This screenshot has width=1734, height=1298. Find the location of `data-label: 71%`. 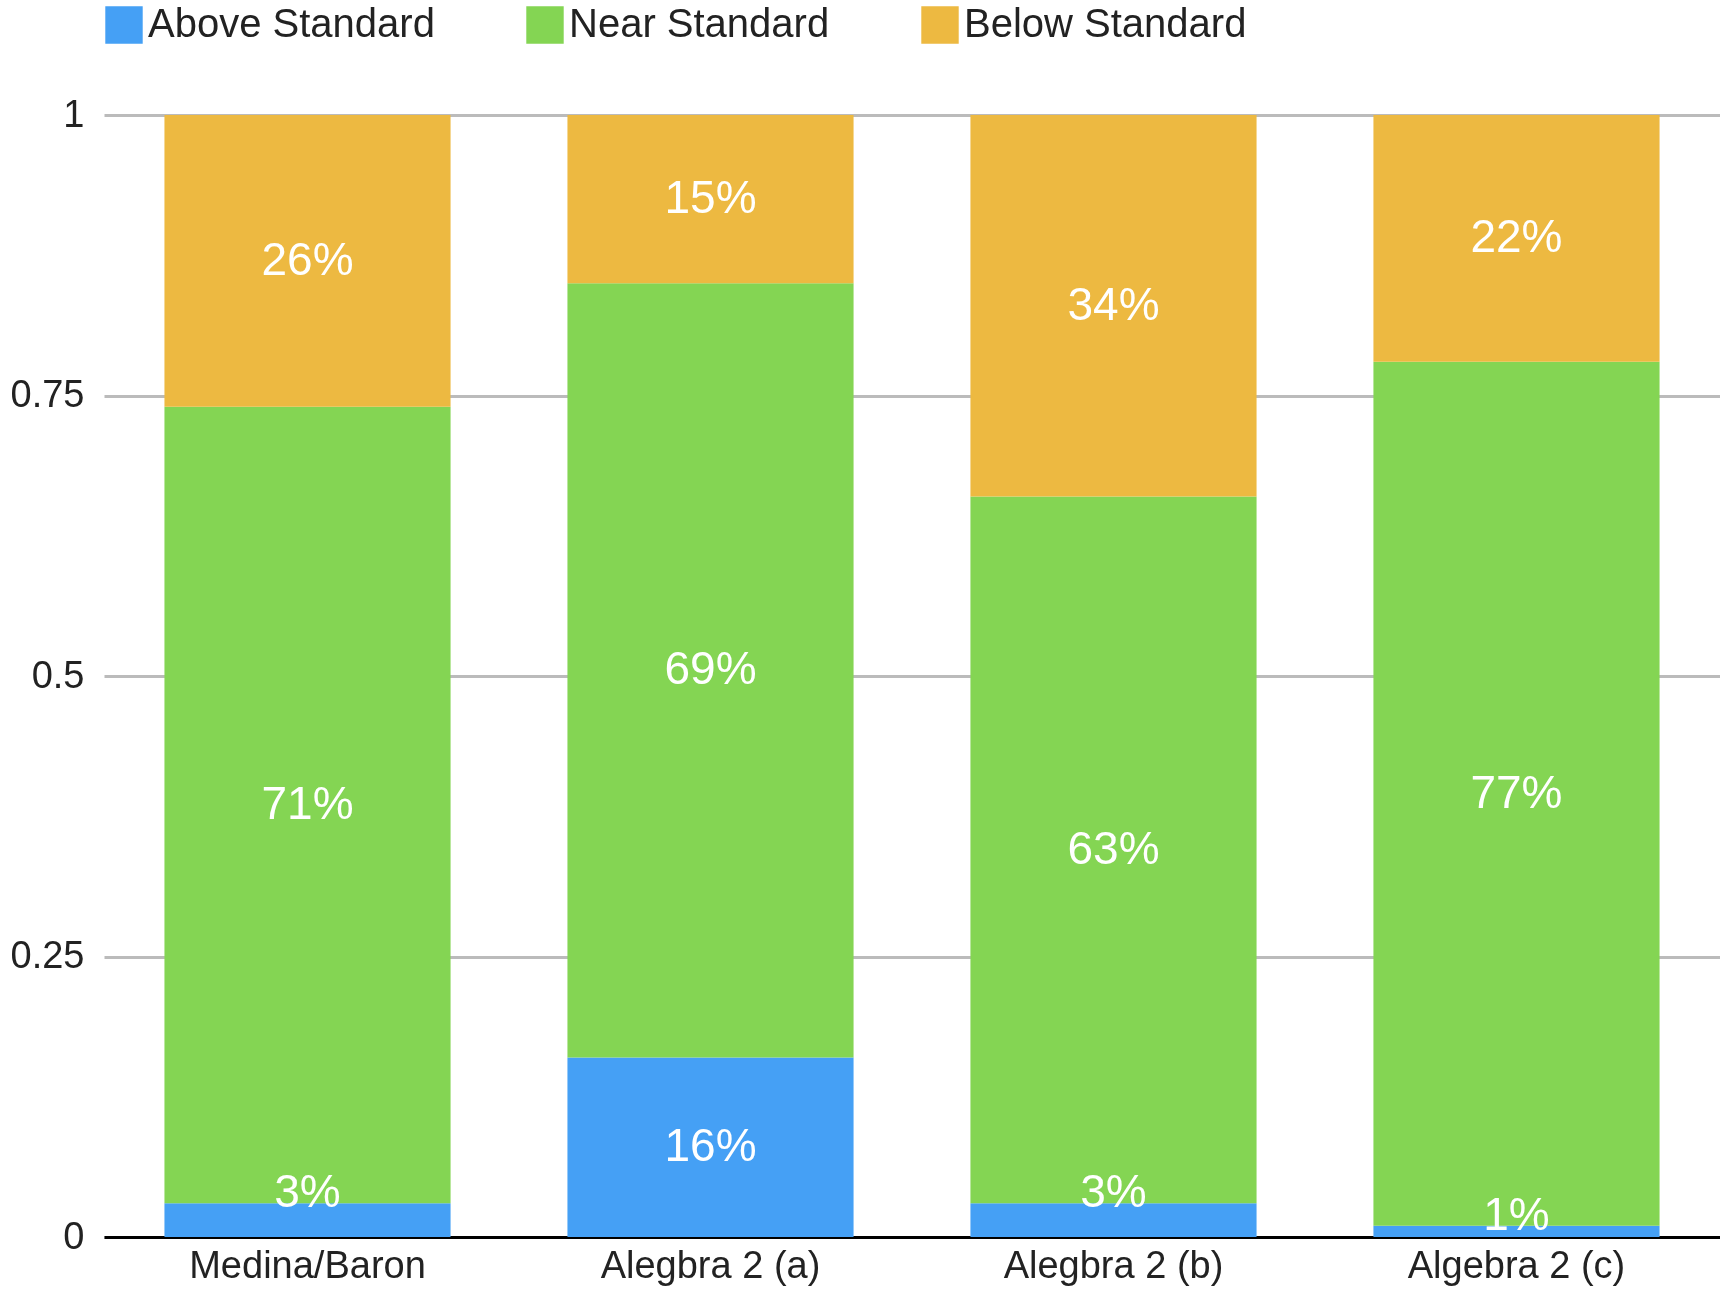

data-label: 71% is located at coordinates (307, 803).